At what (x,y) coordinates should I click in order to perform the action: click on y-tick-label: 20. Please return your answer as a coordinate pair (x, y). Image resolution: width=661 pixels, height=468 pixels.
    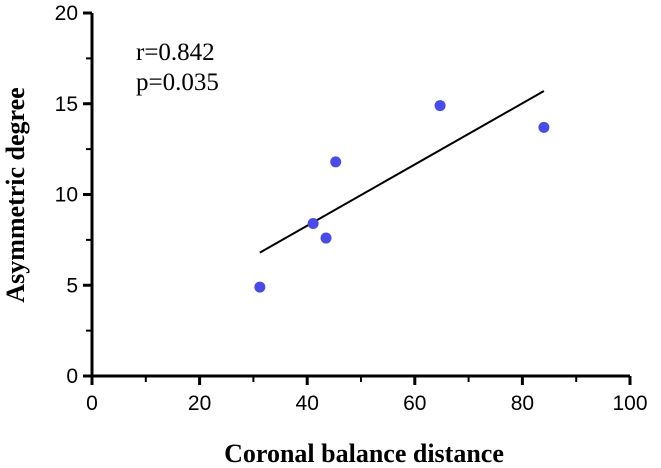
    Looking at the image, I should click on (66, 13).